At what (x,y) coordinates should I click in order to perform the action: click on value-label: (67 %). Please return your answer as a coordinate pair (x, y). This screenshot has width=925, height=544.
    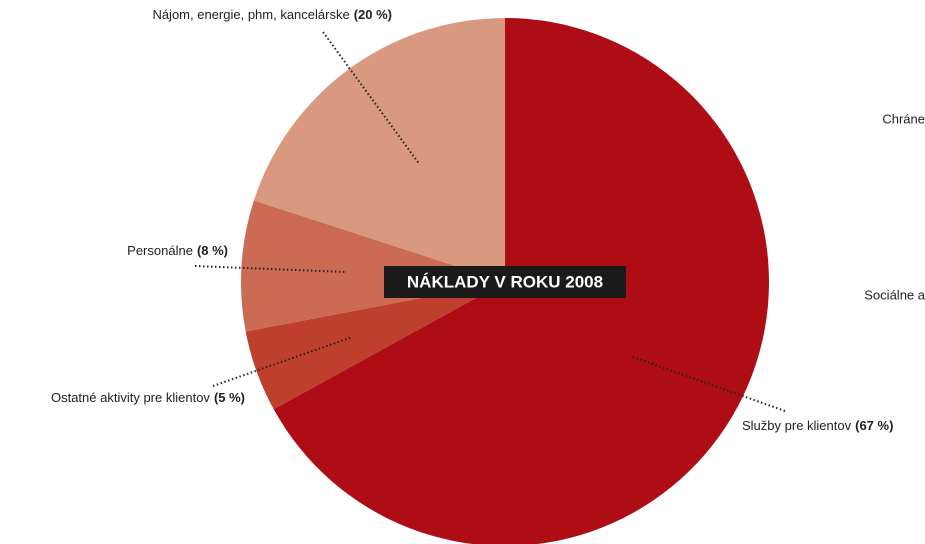
    Looking at the image, I should click on (874, 425).